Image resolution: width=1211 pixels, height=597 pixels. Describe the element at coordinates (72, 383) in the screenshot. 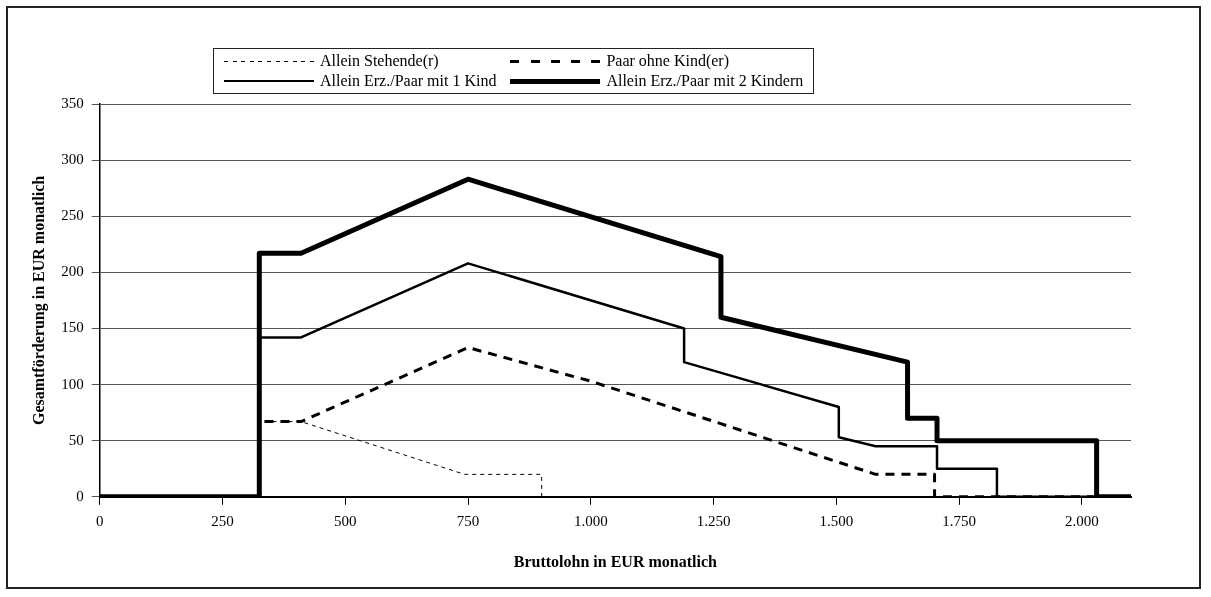

I see `y-tick-label: 100` at that location.